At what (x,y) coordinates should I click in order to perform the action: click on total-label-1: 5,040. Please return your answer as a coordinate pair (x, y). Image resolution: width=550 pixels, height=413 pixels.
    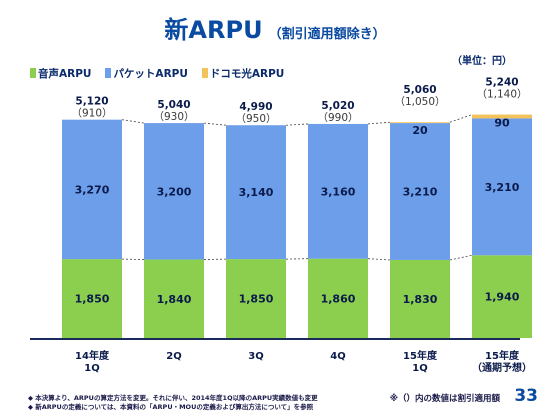
    Looking at the image, I should click on (173, 105).